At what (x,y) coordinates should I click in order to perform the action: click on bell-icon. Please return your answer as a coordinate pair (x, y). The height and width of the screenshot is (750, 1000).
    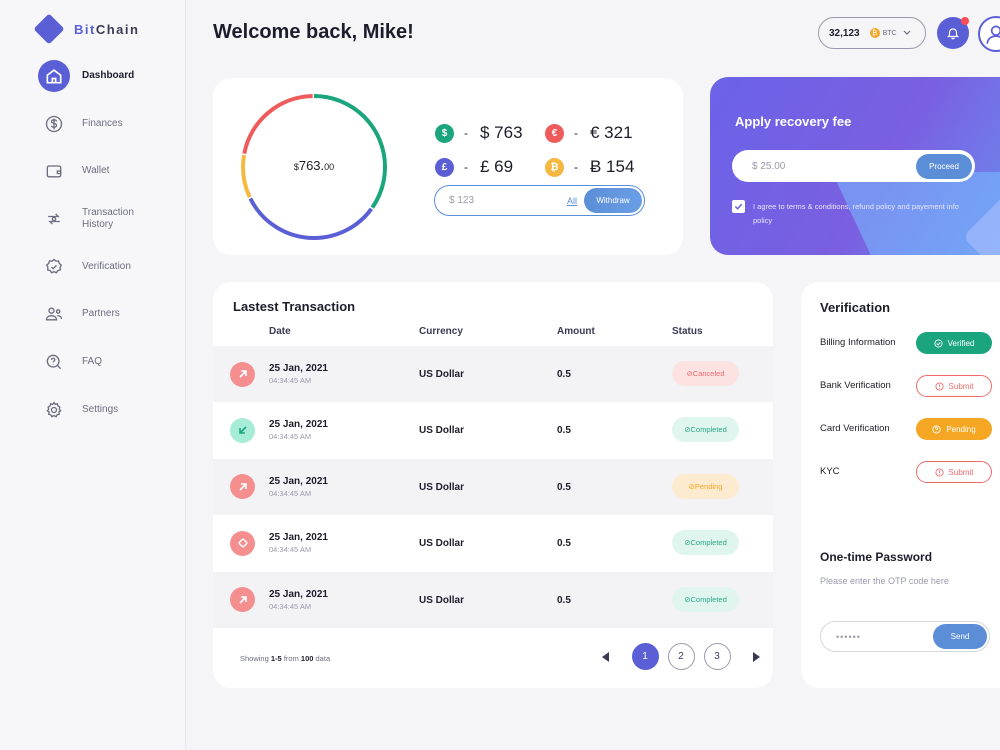
    Looking at the image, I should click on (953, 34).